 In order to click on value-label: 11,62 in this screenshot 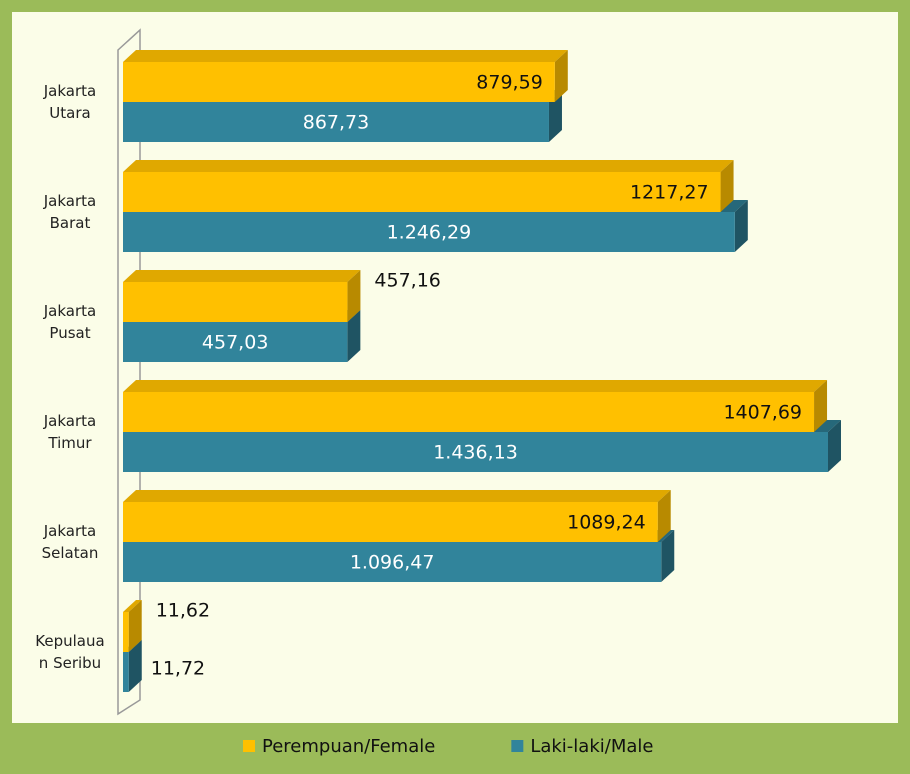, I will do `click(183, 611)`.